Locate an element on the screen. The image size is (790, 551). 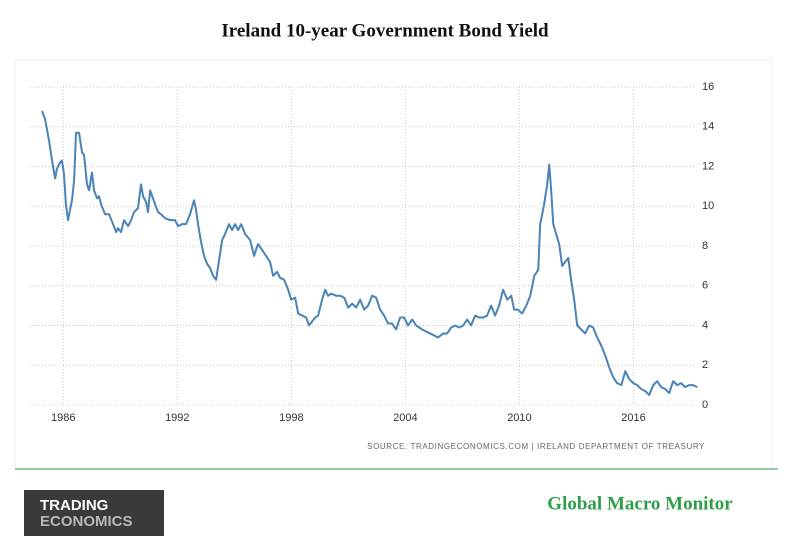
y-tick-label: 10 is located at coordinates (708, 206).